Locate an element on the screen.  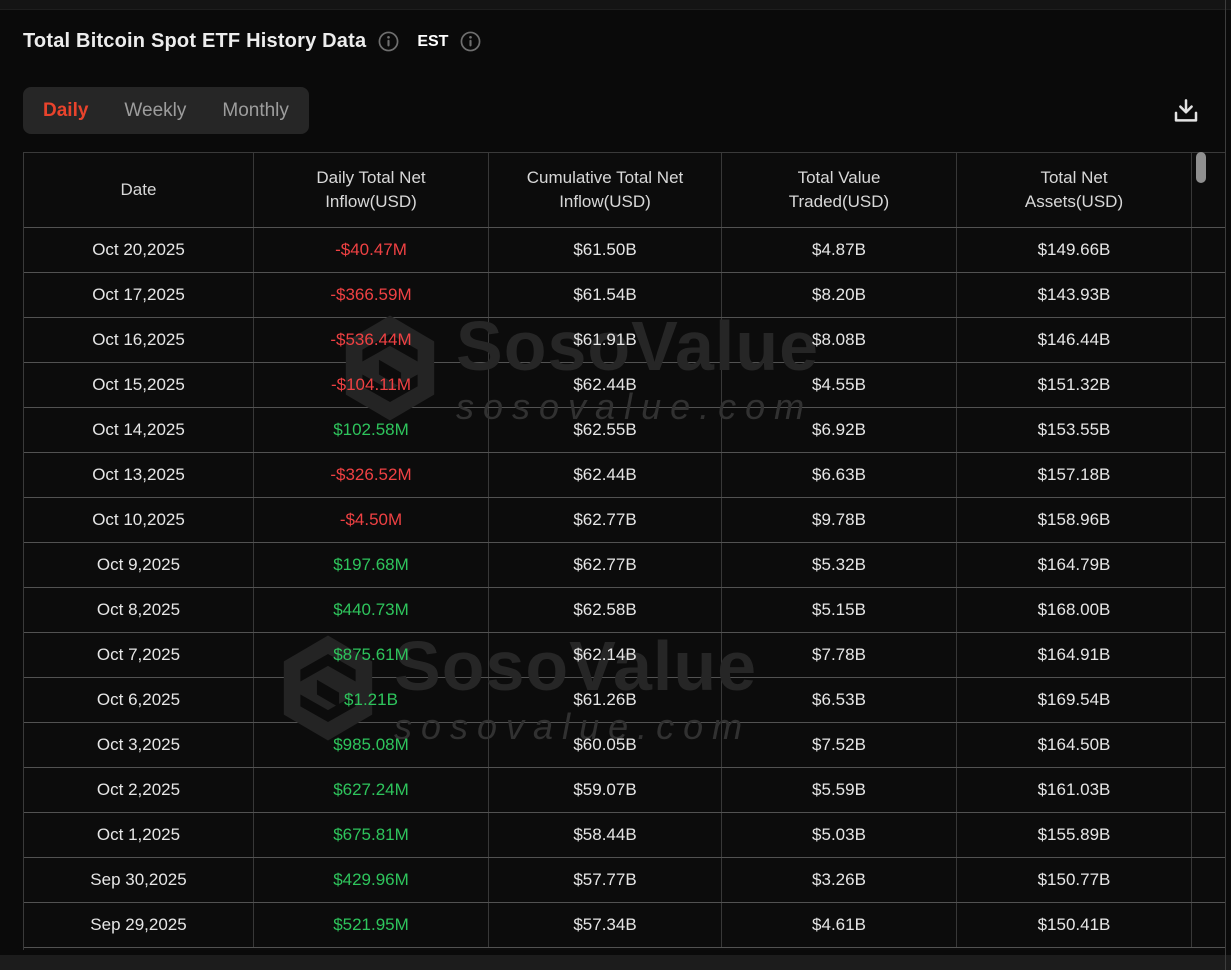
cell-net-assets: $155.89B is located at coordinates (1074, 835).